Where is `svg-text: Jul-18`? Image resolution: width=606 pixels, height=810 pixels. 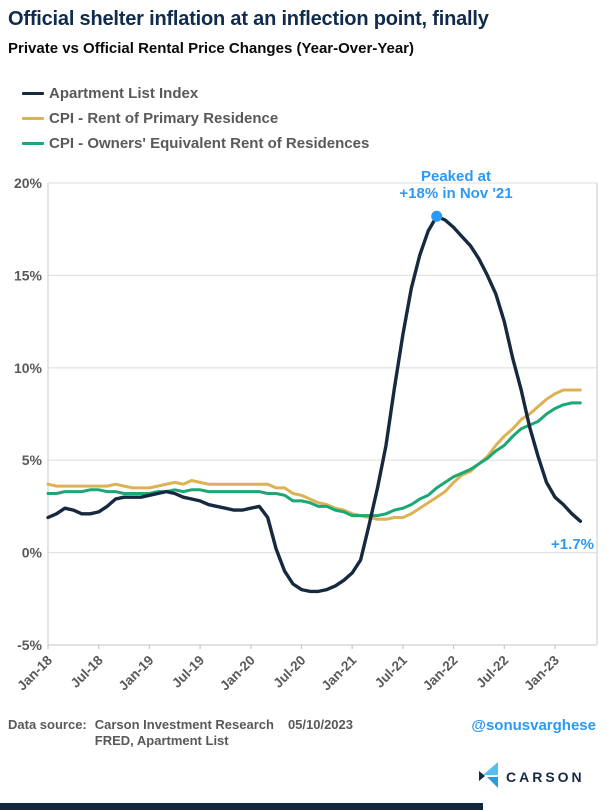
svg-text: Jul-18 is located at coordinates (87, 671).